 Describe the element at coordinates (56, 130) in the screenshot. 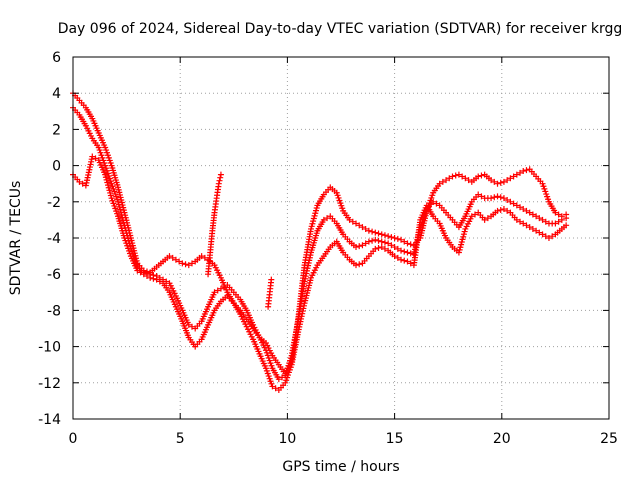

I see `y-tick-label: 2` at that location.